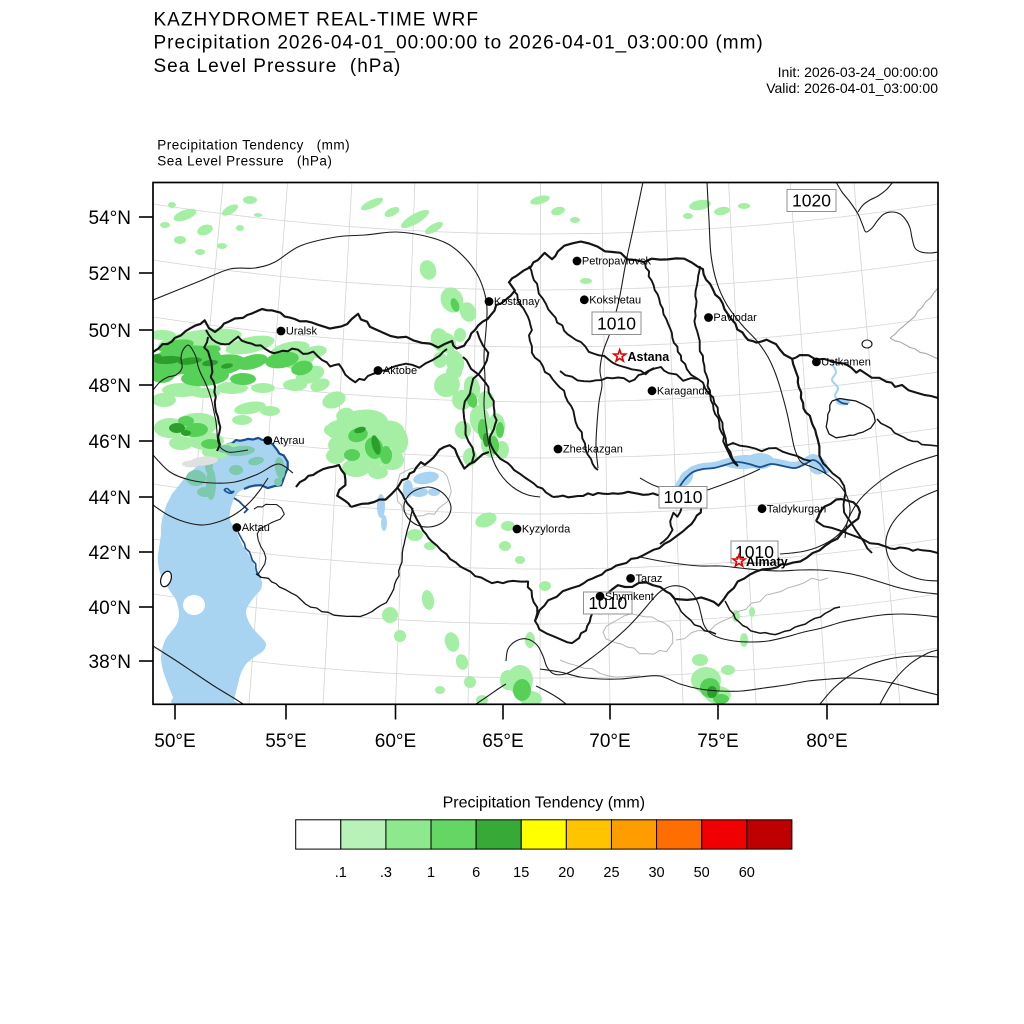 The image size is (1024, 1024). I want to click on svg-text: Pavlodar, so click(735, 318).